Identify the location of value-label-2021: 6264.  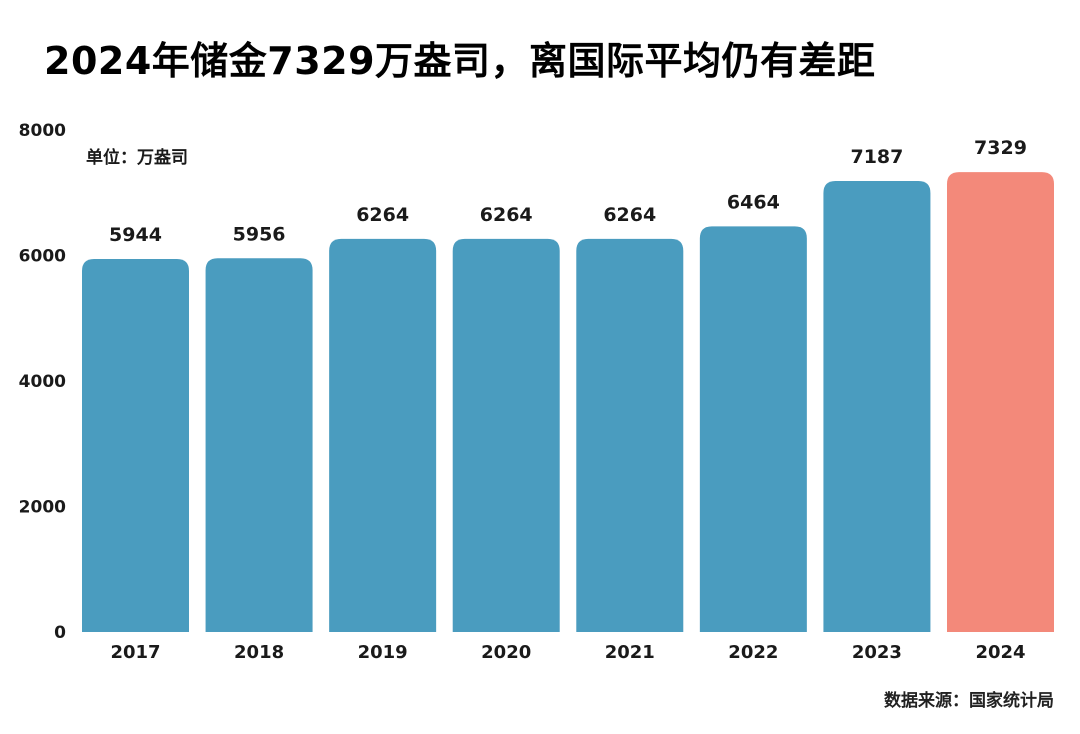
(629, 215).